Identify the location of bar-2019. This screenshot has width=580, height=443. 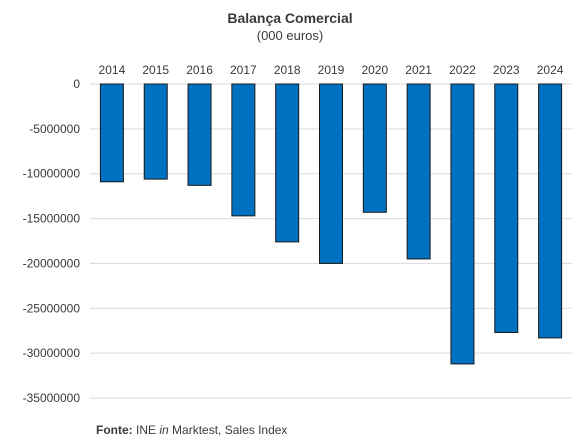
(331, 173).